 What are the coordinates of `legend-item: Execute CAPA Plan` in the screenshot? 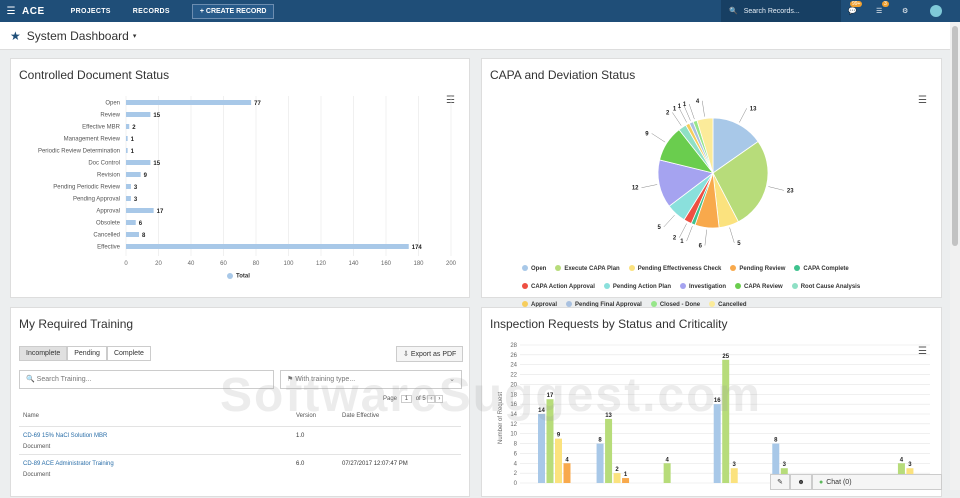 It's located at (587, 269).